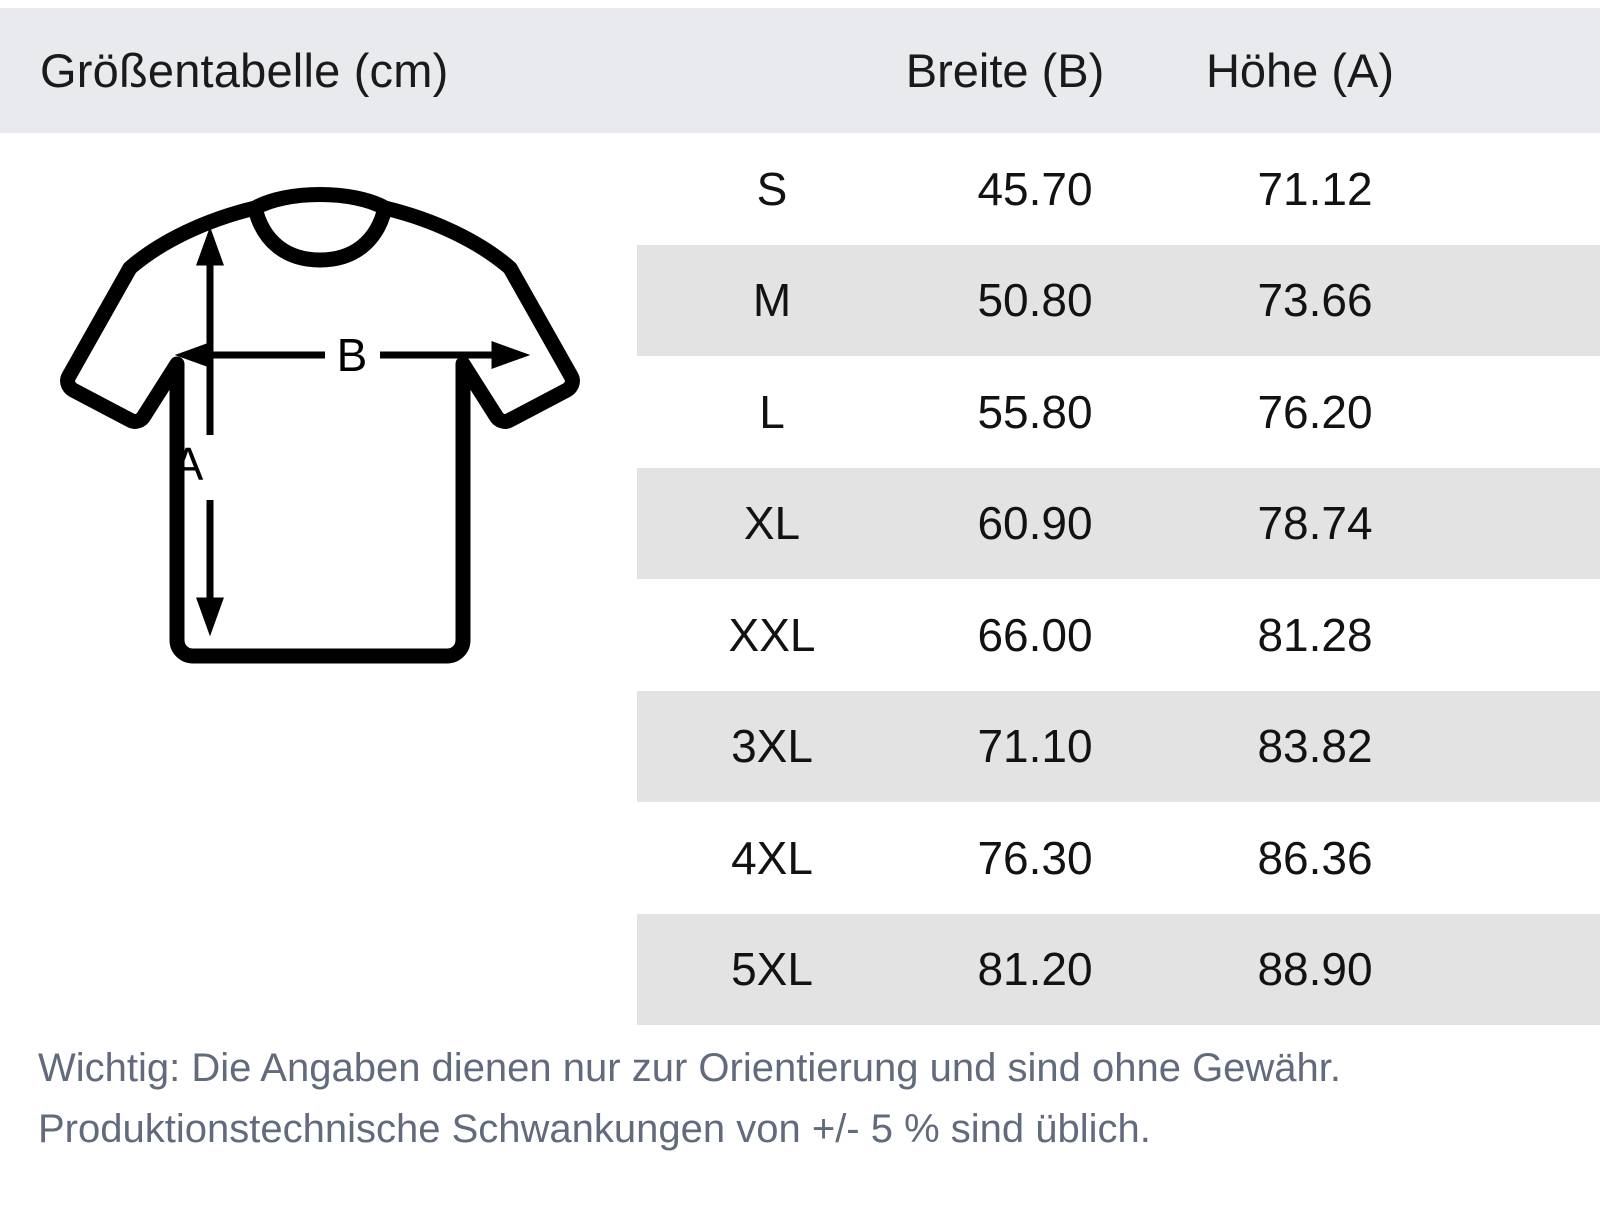  Describe the element at coordinates (244, 70) in the screenshot. I see `page-title: Größentabelle (cm)` at that location.